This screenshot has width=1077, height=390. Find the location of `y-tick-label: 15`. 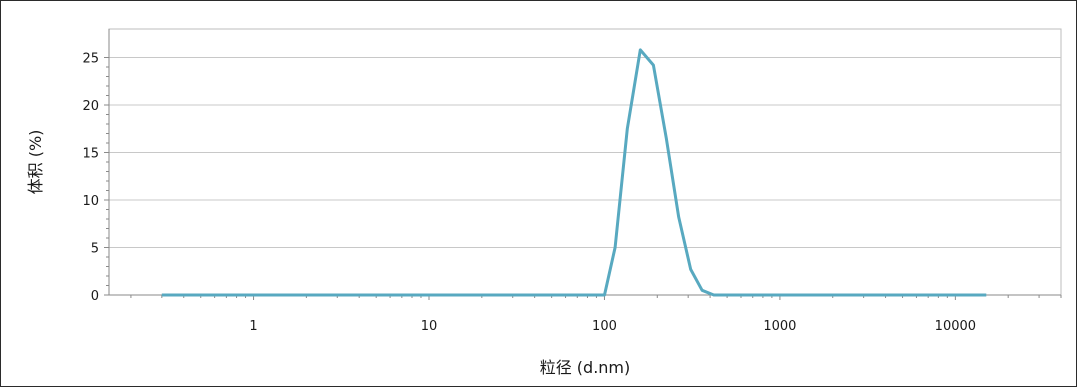

y-tick-label: 15 is located at coordinates (90, 154).